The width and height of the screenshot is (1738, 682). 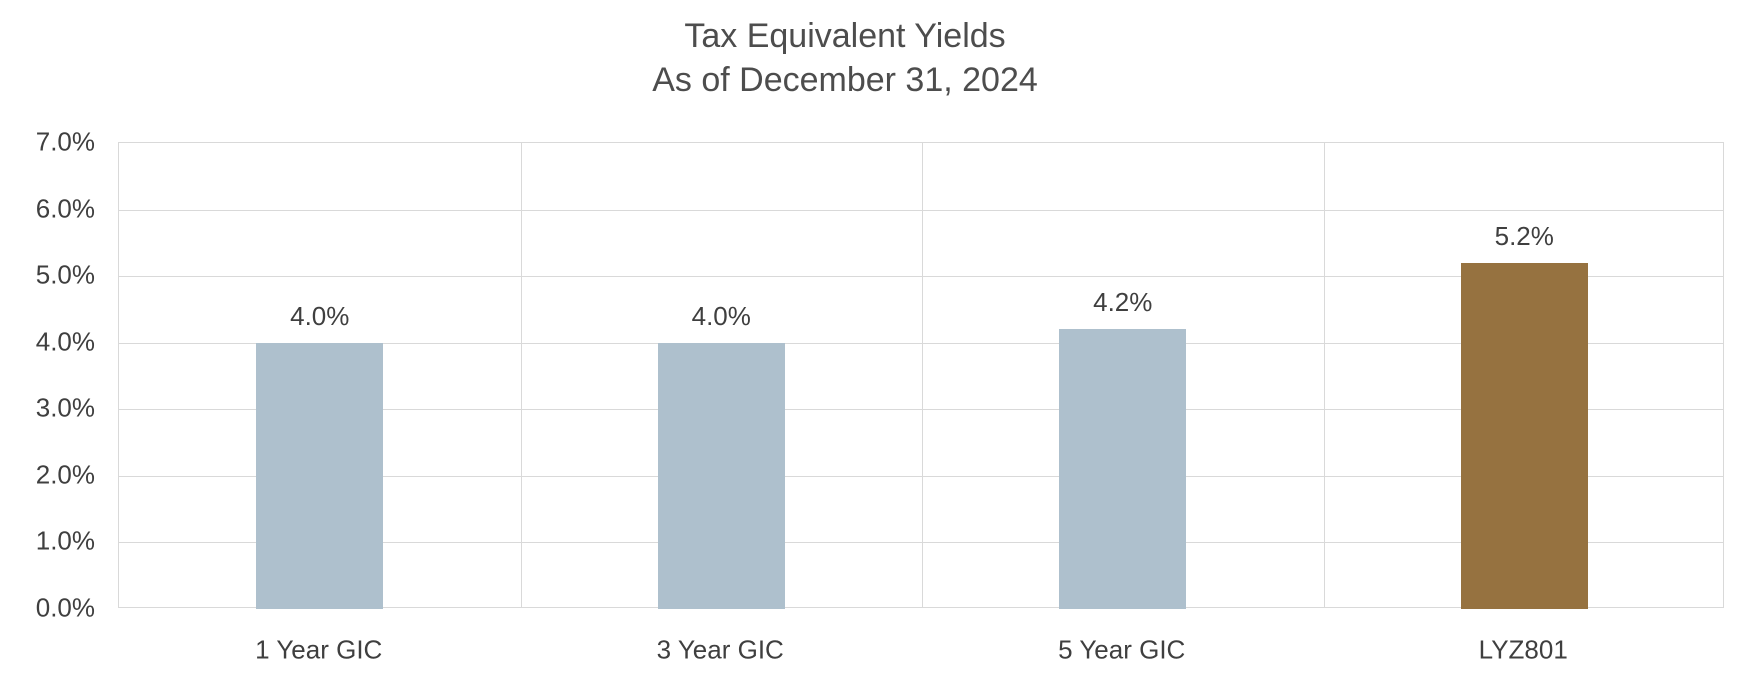 What do you see at coordinates (65, 341) in the screenshot?
I see `y-axis-tick-label: 4.0%` at bounding box center [65, 341].